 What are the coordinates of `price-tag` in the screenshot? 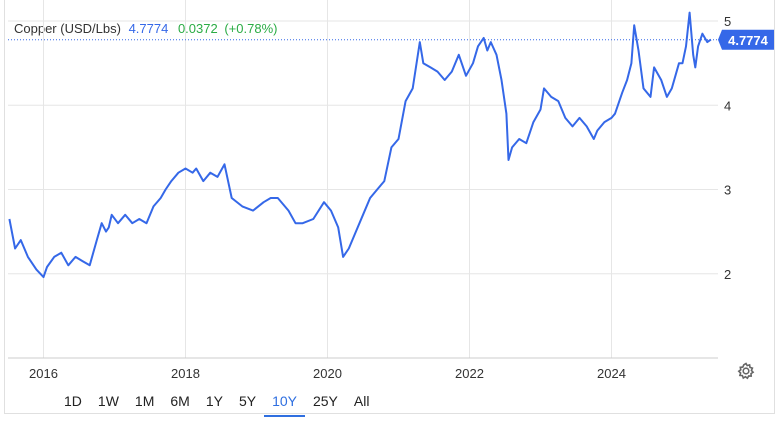 It's located at (746, 39).